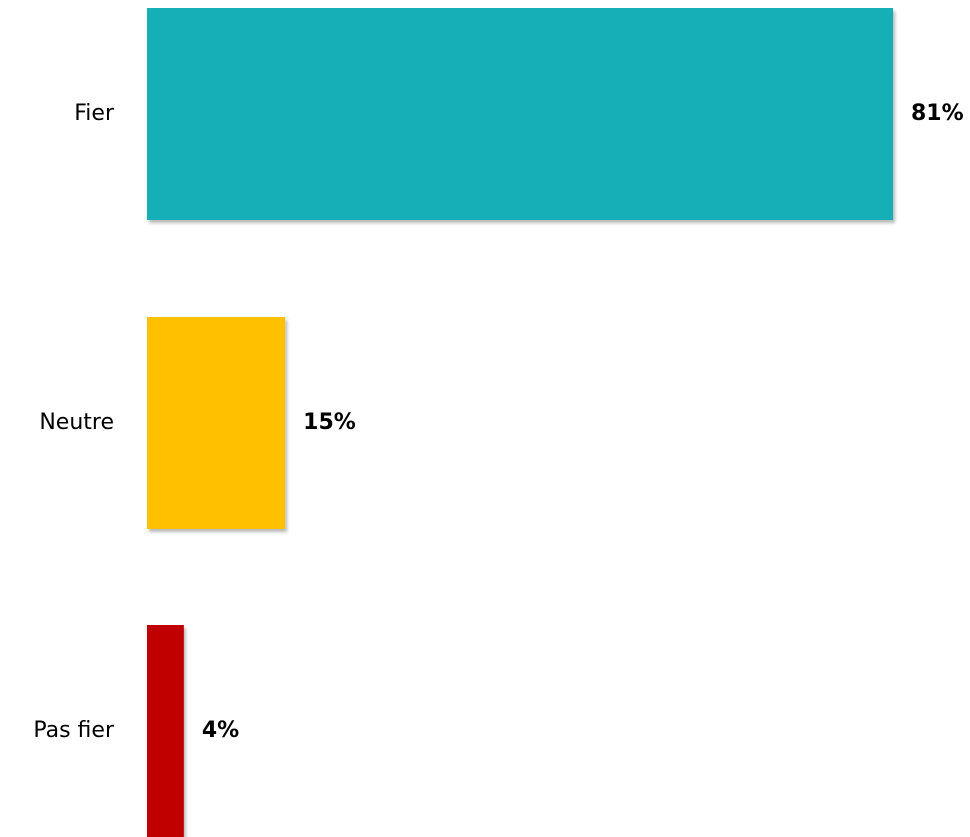 This screenshot has height=837, width=970. I want to click on value-label: 4%, so click(220, 730).